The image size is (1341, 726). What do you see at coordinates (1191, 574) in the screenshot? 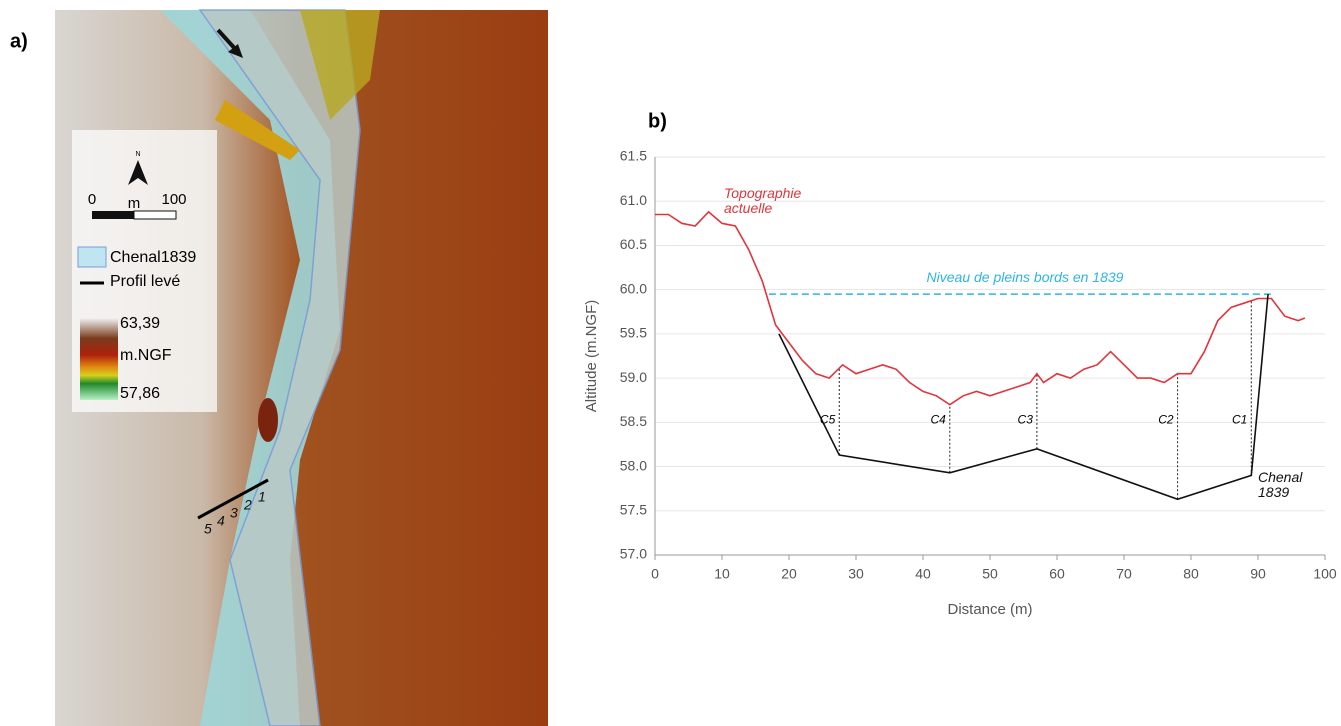
I see `x-tick-label: 80` at bounding box center [1191, 574].